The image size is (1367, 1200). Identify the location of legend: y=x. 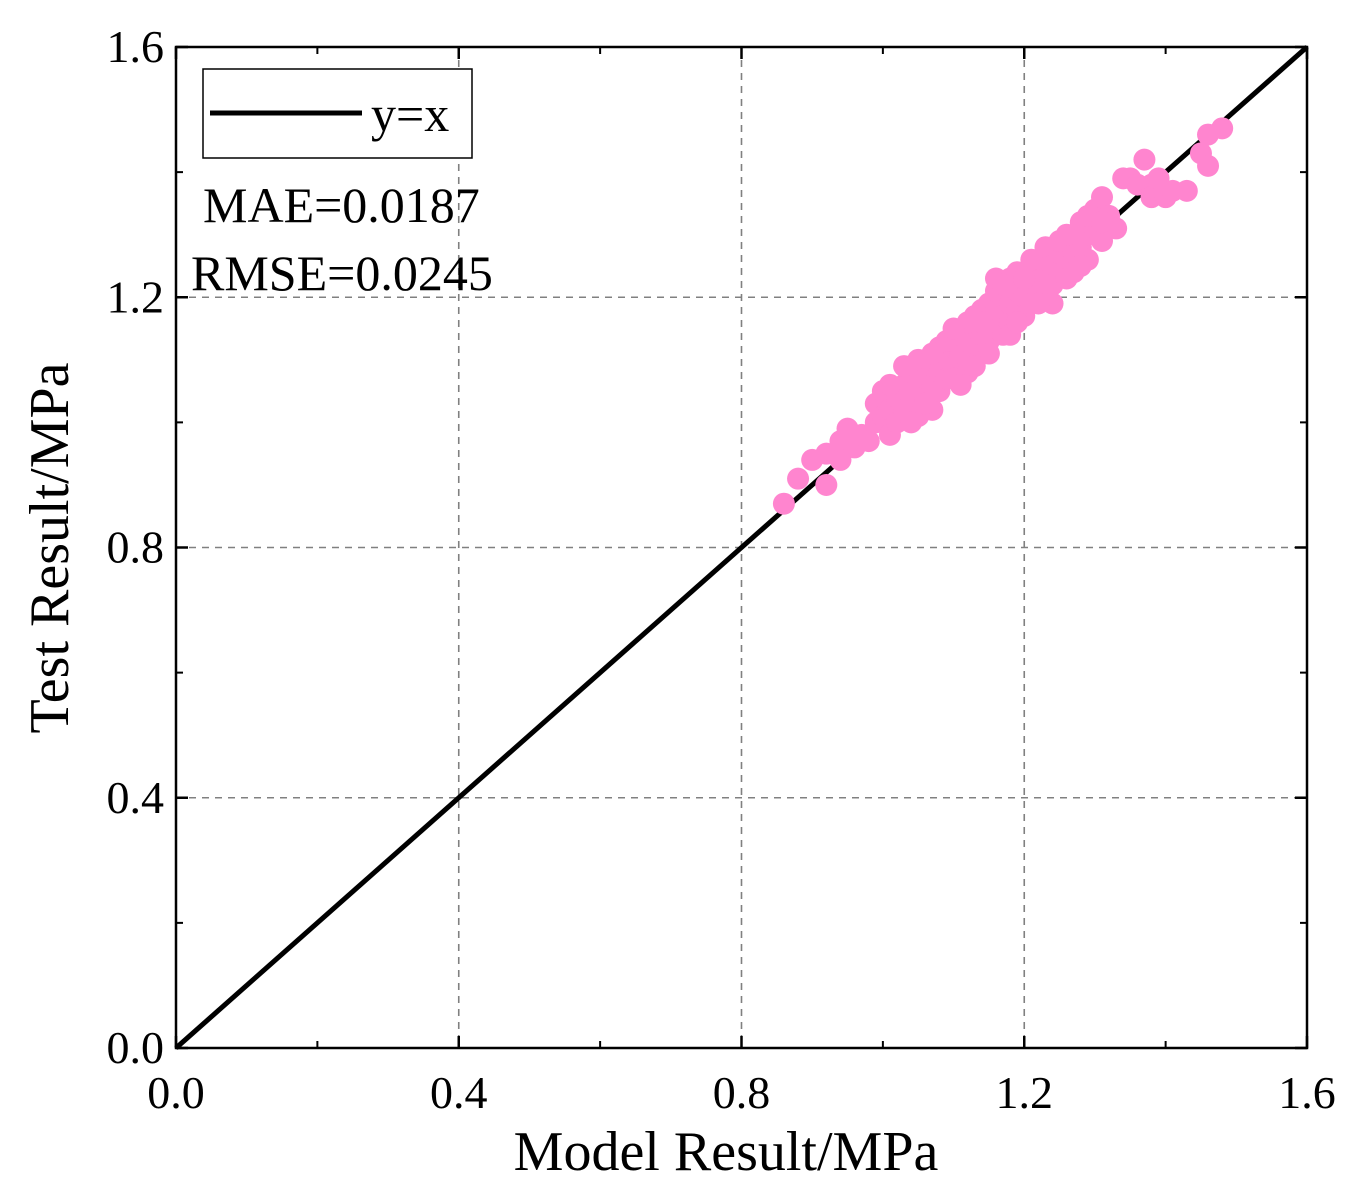
(337, 113).